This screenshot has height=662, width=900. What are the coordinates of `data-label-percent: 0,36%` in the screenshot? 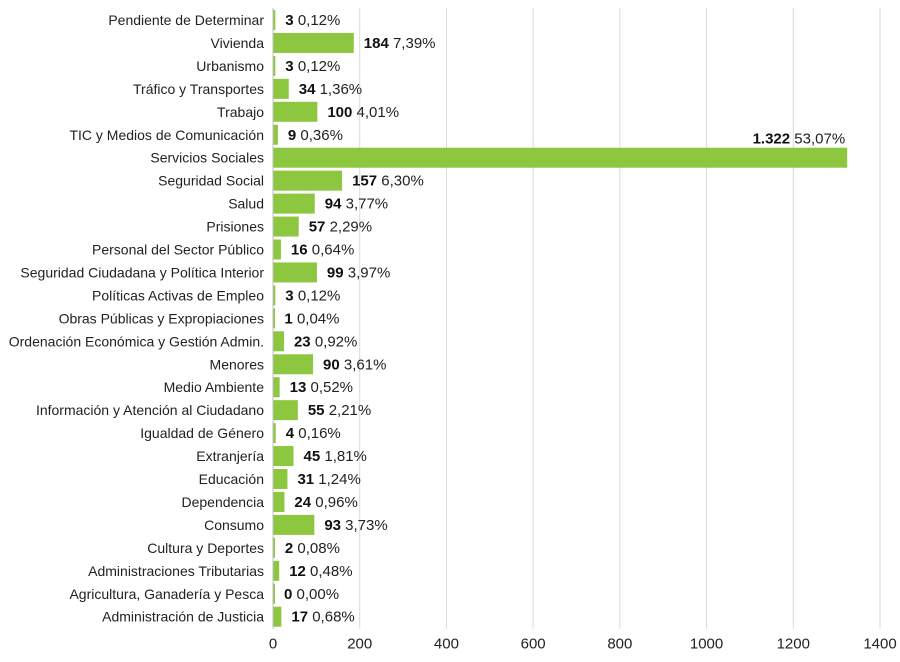 It's located at (321, 135).